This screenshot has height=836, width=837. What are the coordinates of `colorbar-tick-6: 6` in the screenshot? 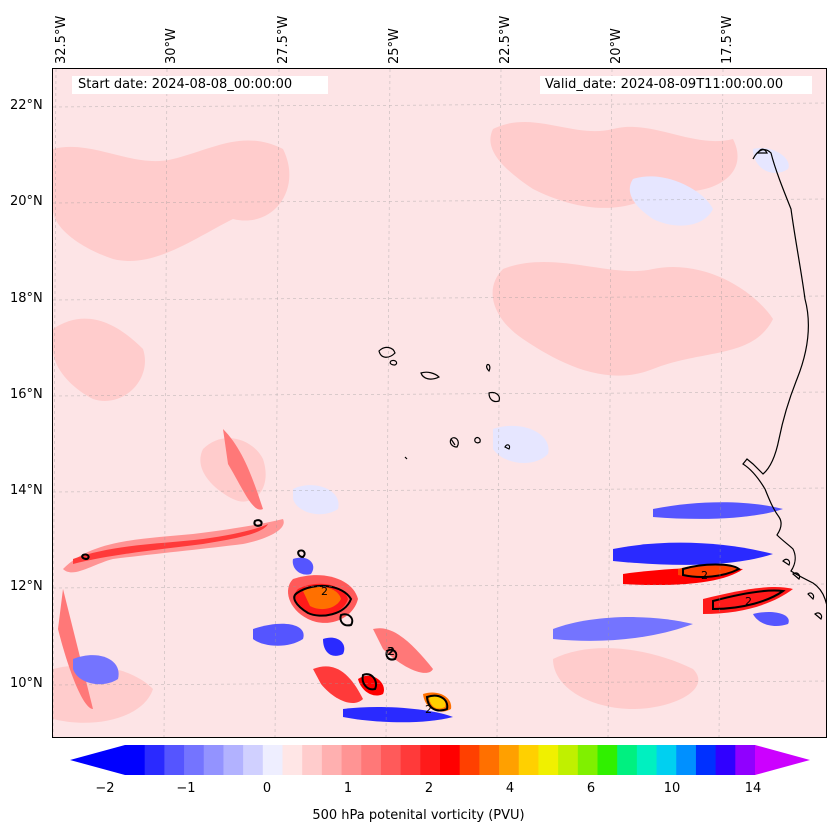 It's located at (591, 788).